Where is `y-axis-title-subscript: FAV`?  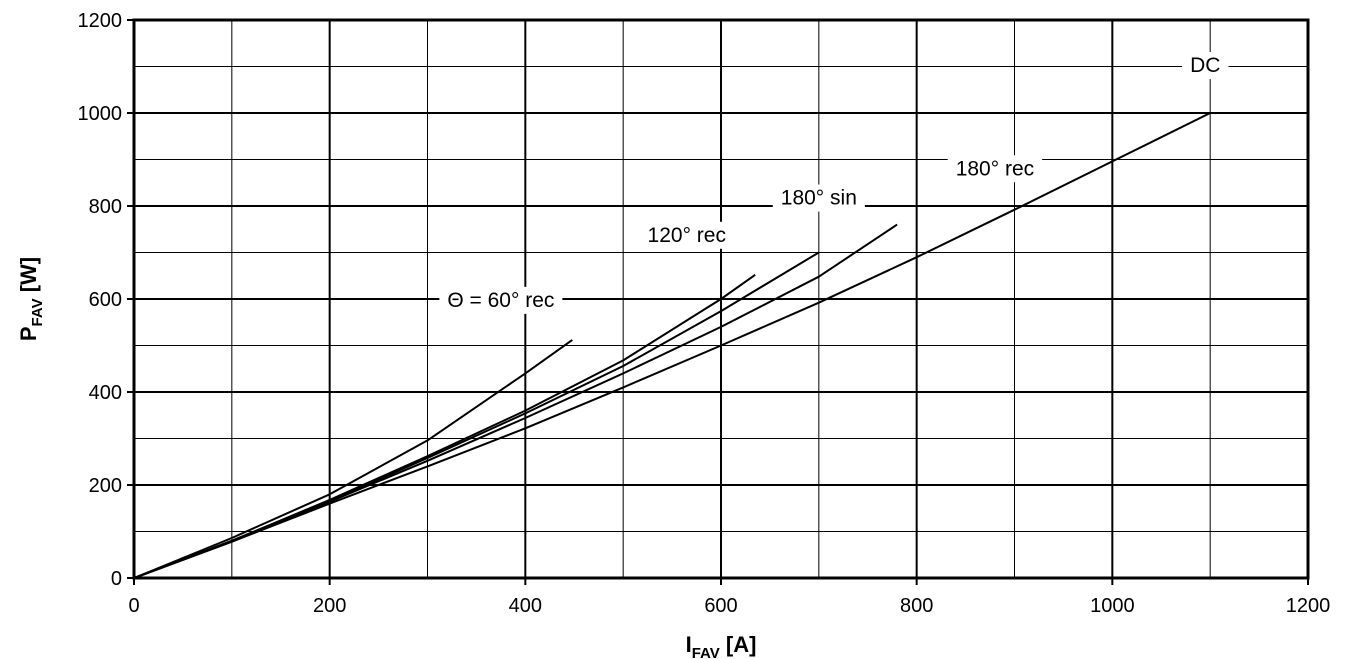
y-axis-title-subscript: FAV is located at coordinates (37, 312).